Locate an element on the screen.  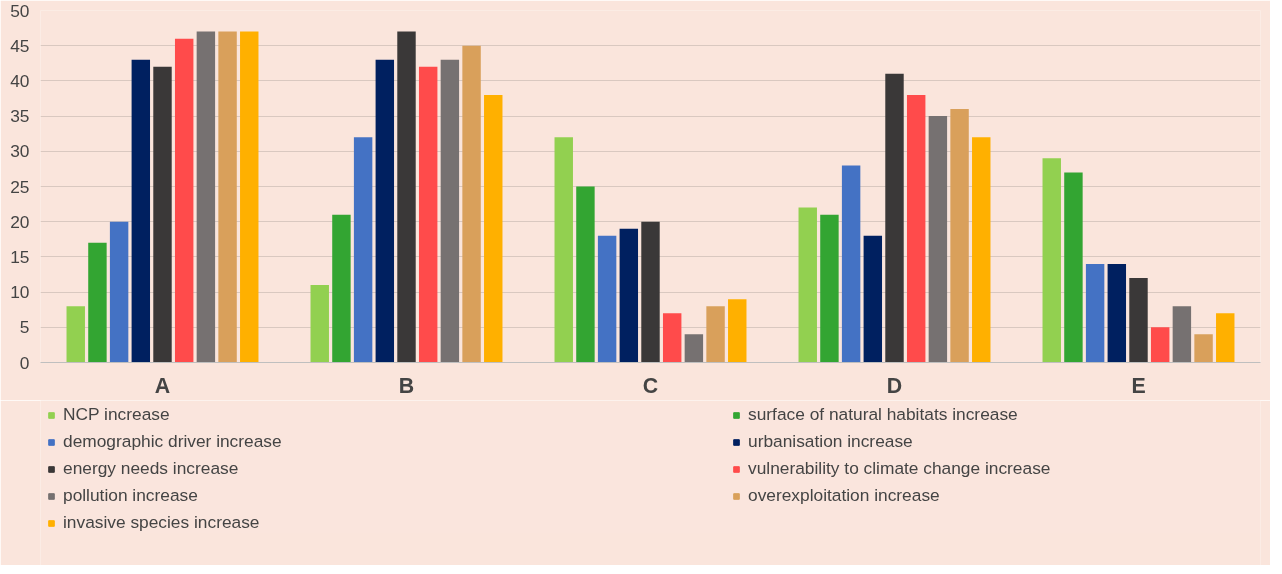
x-tick-label: D is located at coordinates (894, 385).